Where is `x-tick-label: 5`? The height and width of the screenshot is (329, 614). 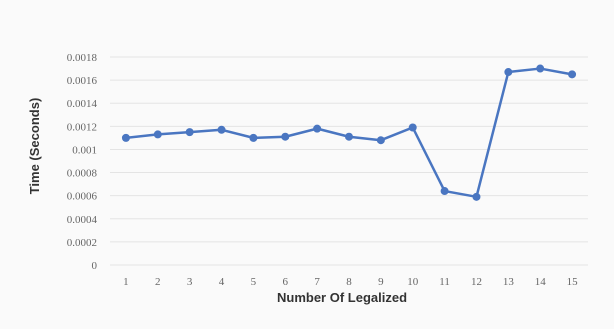
x-tick-label: 5 is located at coordinates (254, 282).